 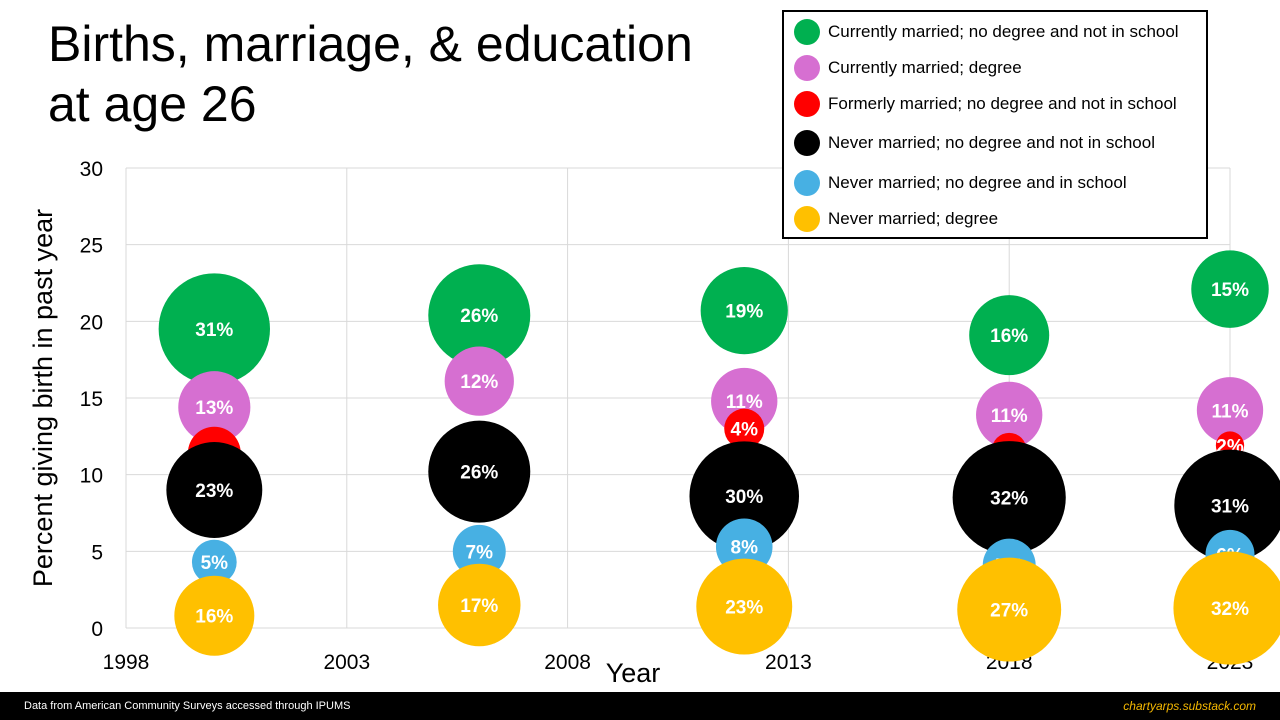 I want to click on bubble-label: 27%, so click(x=1009, y=611).